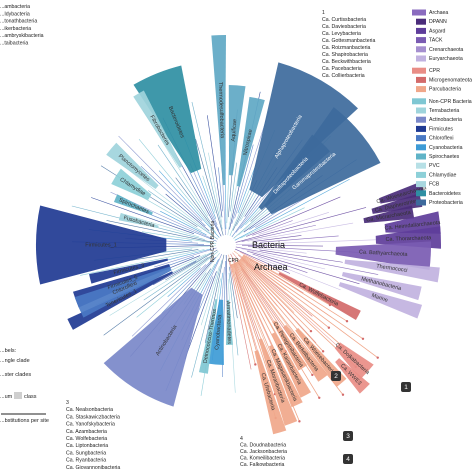  I want to click on list-item: ...ikerbacteria, so click(15, 29).